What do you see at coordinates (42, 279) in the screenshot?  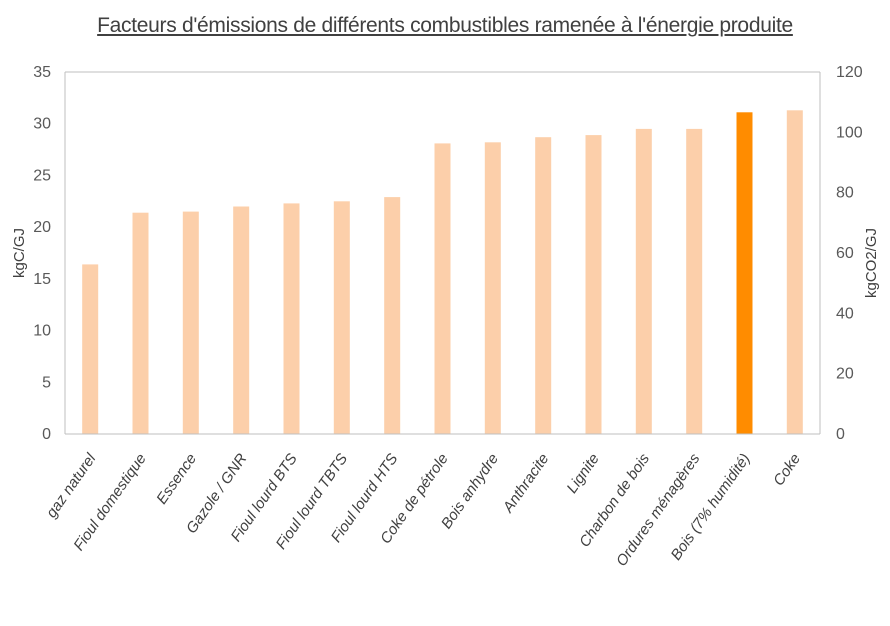 I see `y-tick-label: 15` at bounding box center [42, 279].